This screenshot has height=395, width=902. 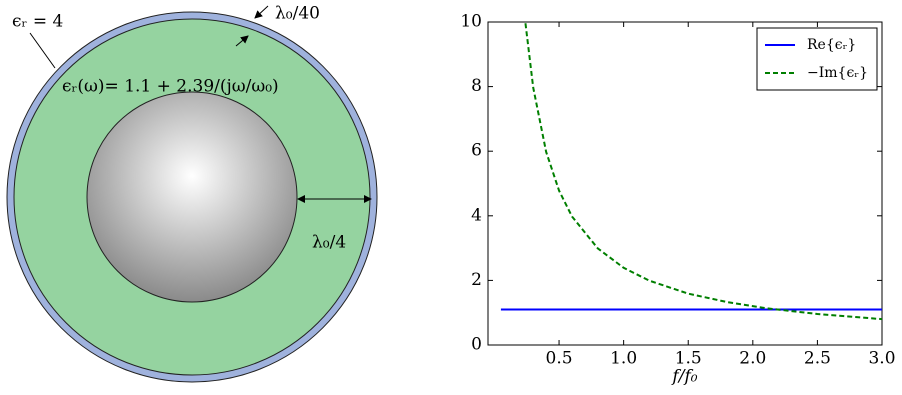 What do you see at coordinates (329, 243) in the screenshot?
I see `thickness-label: λ₀/4` at bounding box center [329, 243].